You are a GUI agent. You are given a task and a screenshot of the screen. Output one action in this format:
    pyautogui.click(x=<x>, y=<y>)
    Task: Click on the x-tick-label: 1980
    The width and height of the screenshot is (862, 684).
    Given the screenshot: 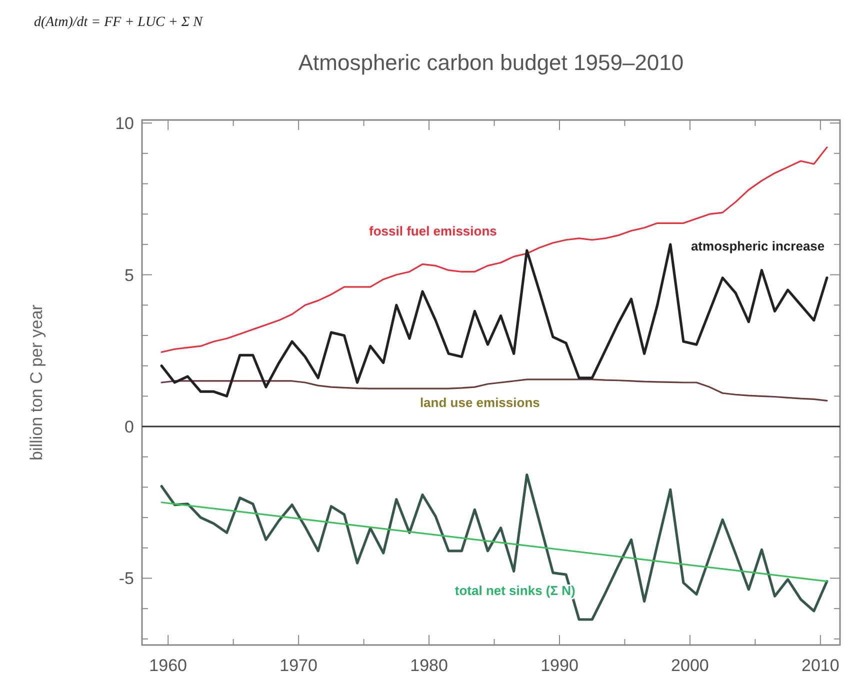 What is the action you would take?
    pyautogui.click(x=429, y=665)
    